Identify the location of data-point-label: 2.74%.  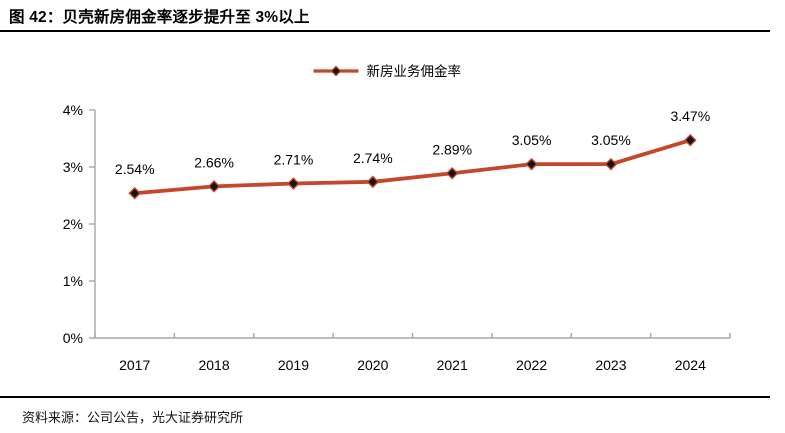
(373, 158).